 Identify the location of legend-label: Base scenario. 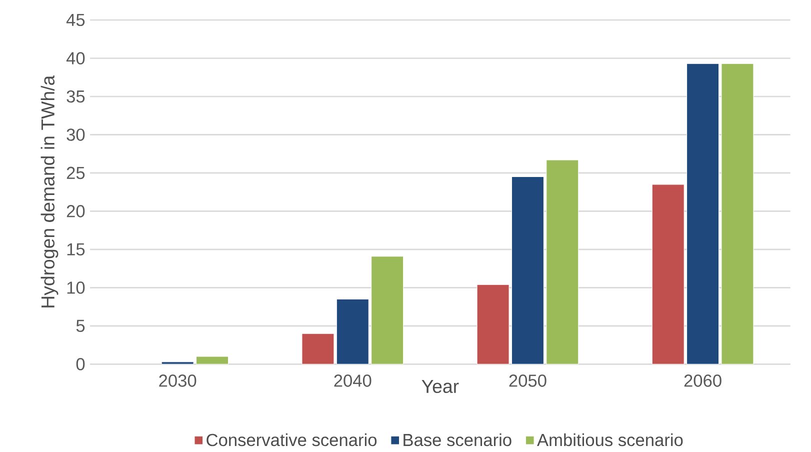
(458, 439).